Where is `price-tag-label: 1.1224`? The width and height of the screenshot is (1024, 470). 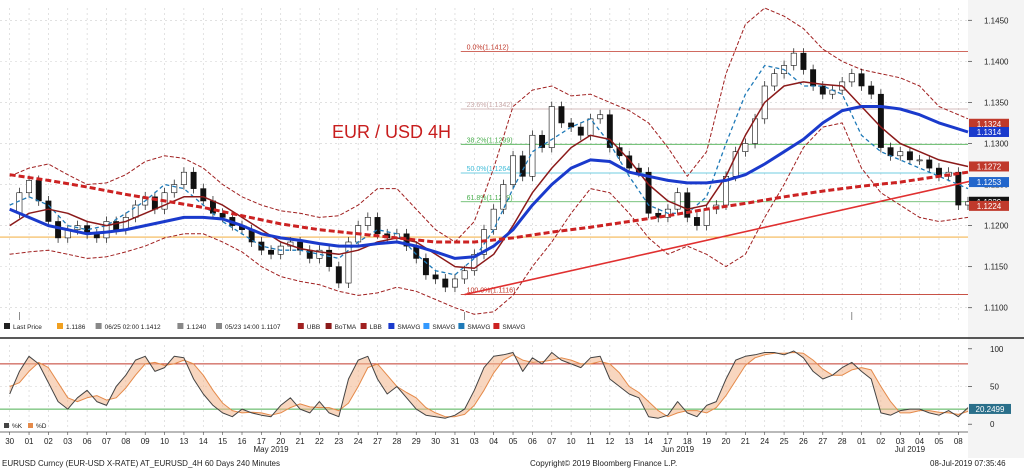 price-tag-label: 1.1224 is located at coordinates (989, 206).